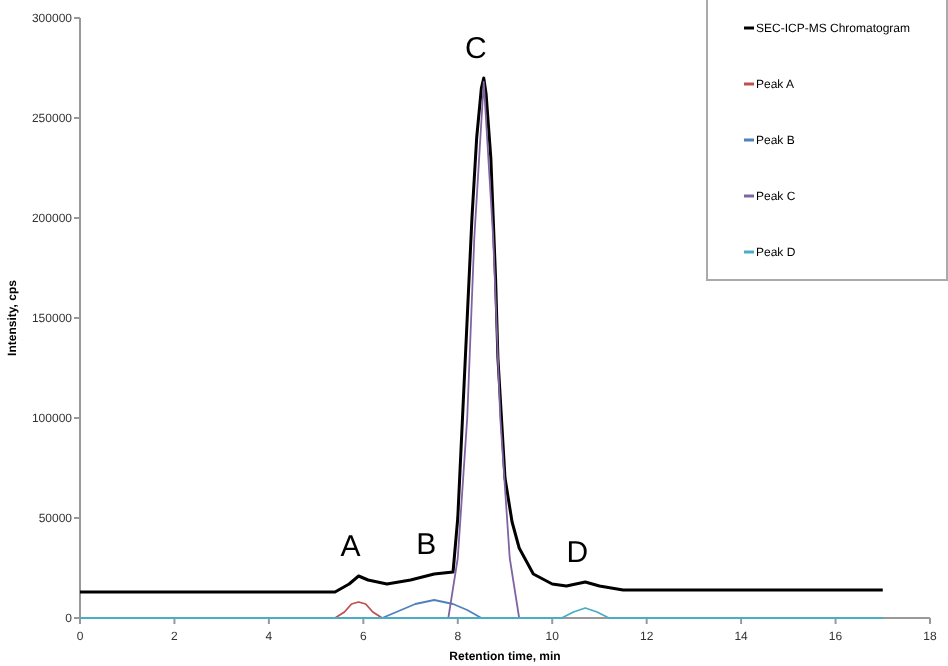  Describe the element at coordinates (426, 545) in the screenshot. I see `annotation: B` at that location.